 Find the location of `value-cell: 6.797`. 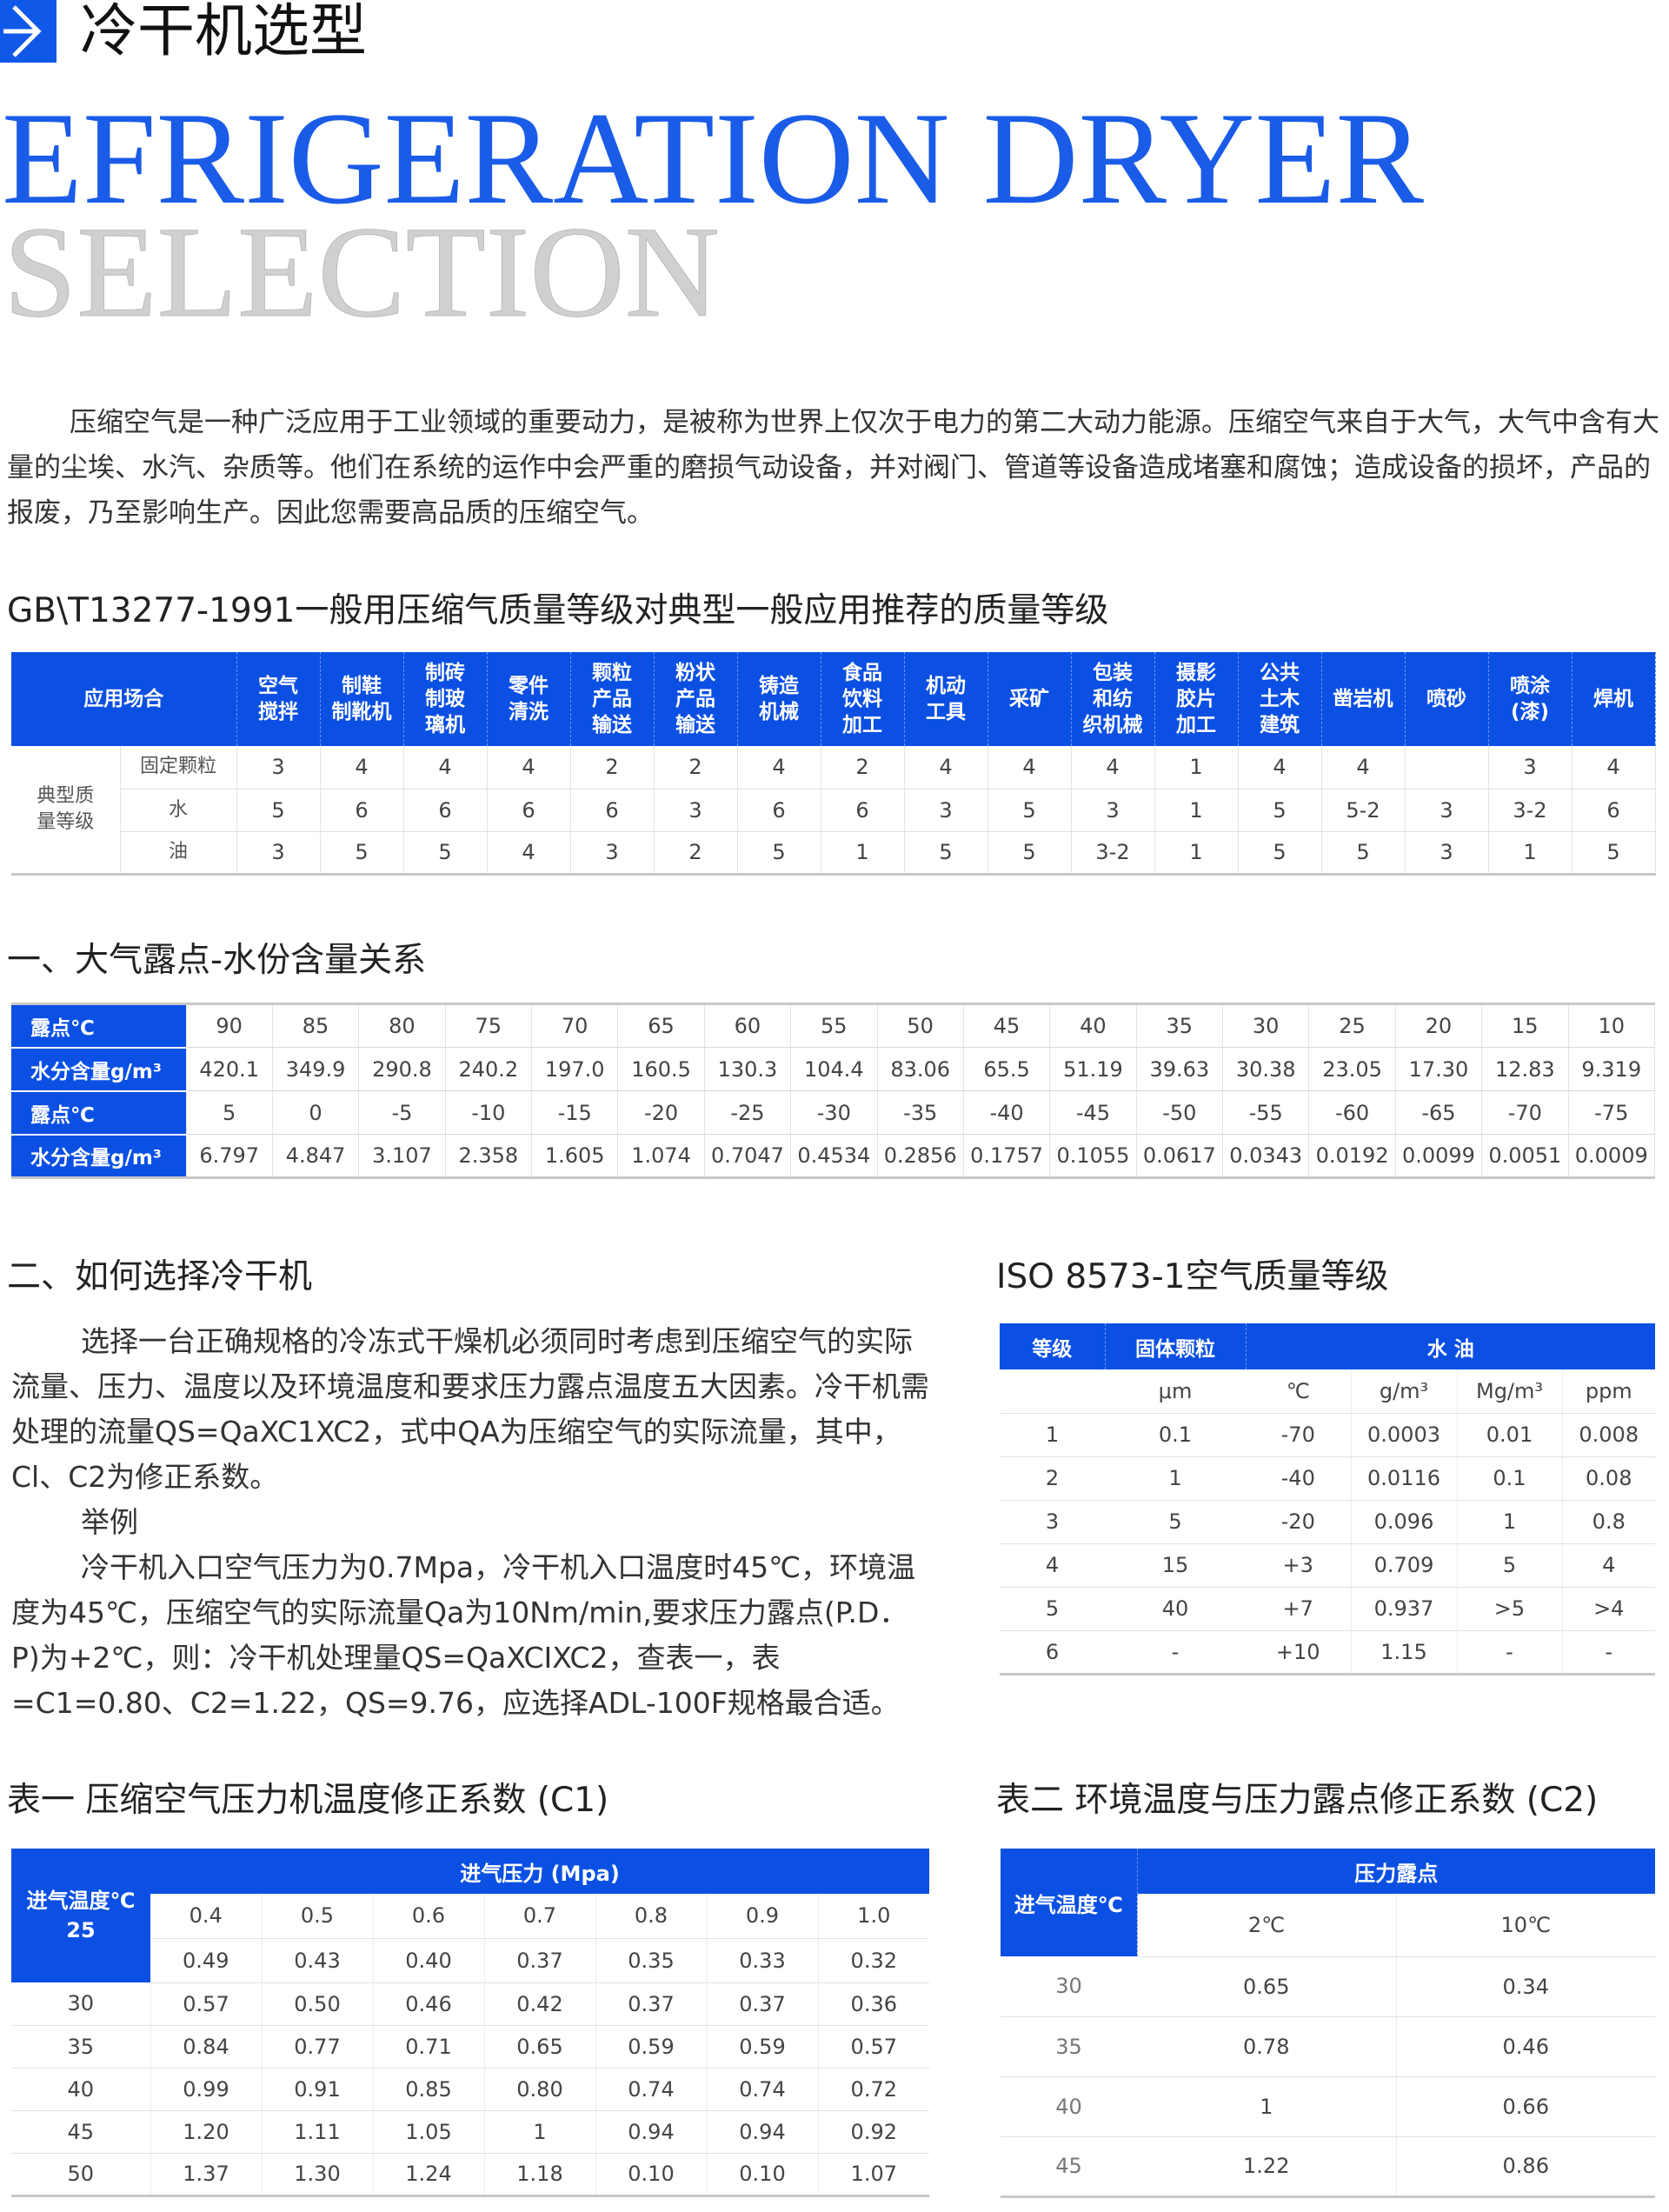

value-cell: 6.797 is located at coordinates (230, 1156).